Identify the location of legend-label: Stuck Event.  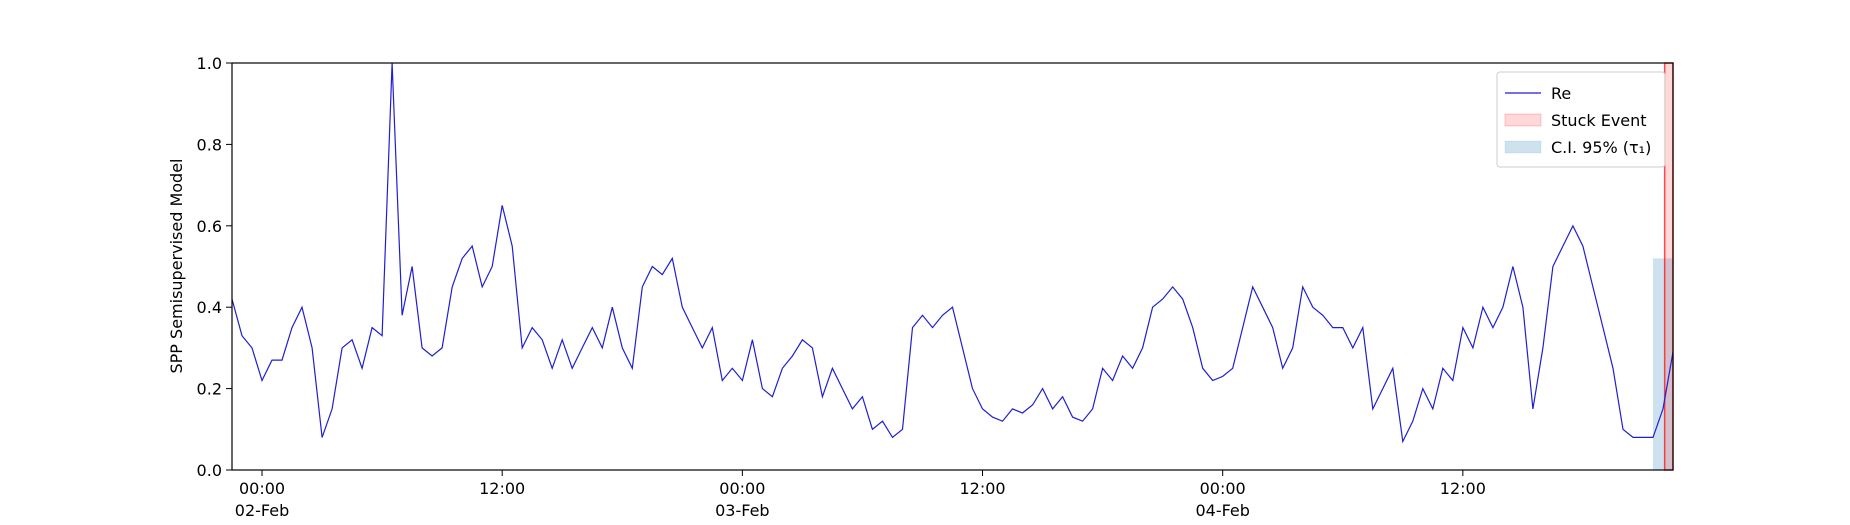
(1599, 120).